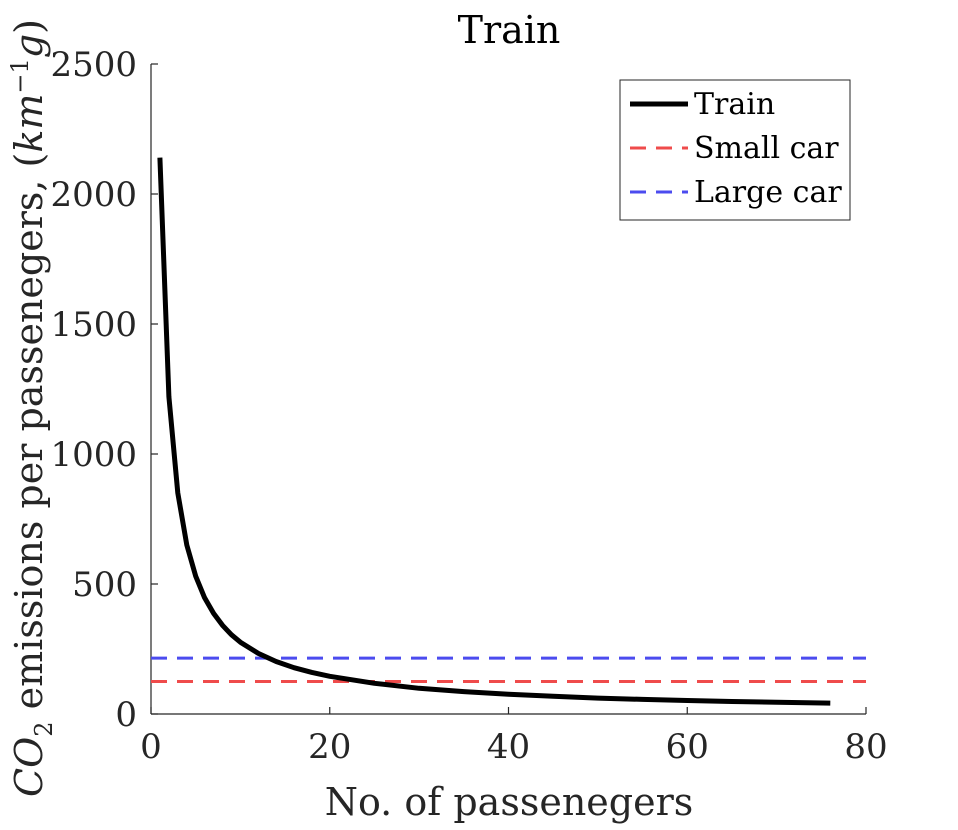 This screenshot has width=958, height=830. What do you see at coordinates (687, 747) in the screenshot?
I see `x-tick-label: 60` at bounding box center [687, 747].